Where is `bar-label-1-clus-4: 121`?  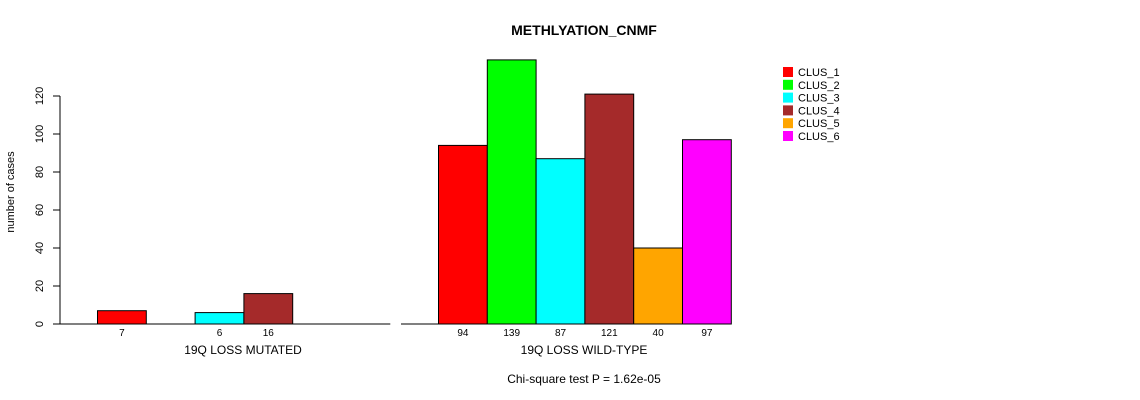
bar-label-1-clus-4: 121 is located at coordinates (609, 333).